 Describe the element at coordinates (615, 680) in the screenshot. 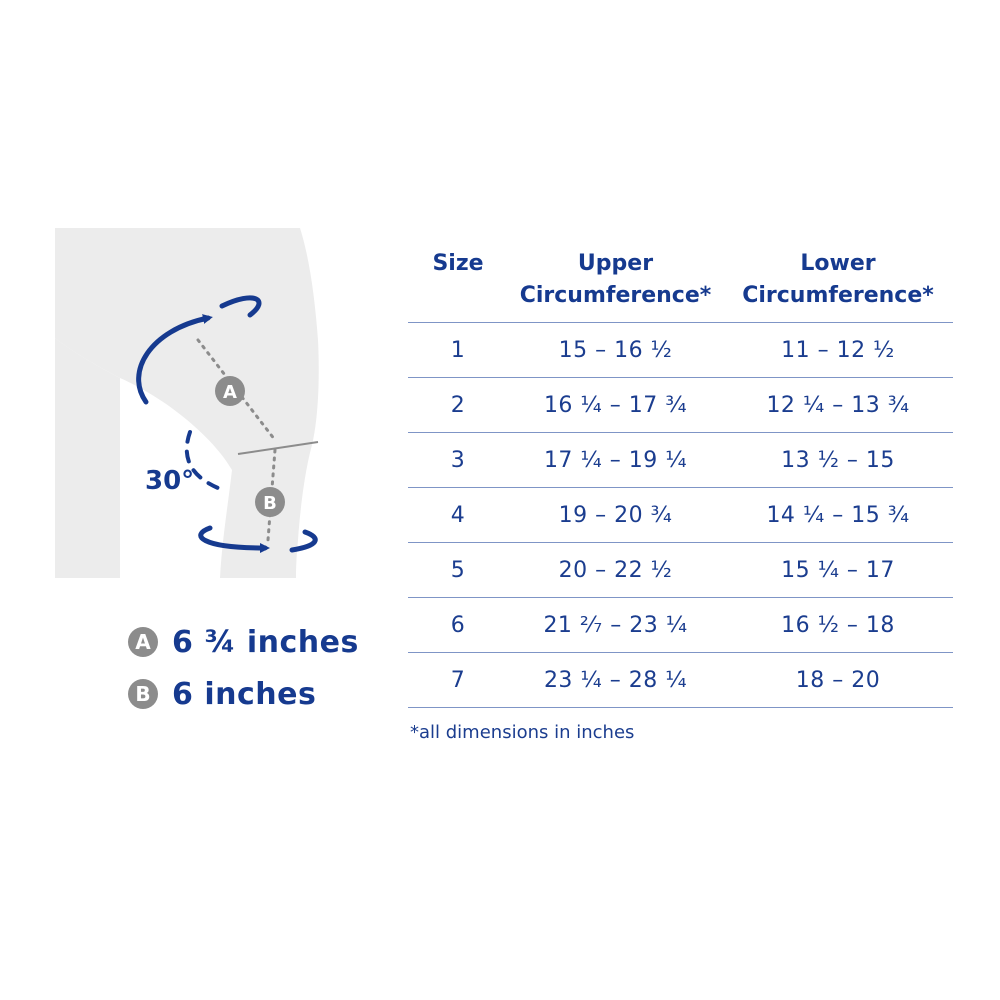

I see `cell-upper: 23 ¼ – 28 ¼` at that location.